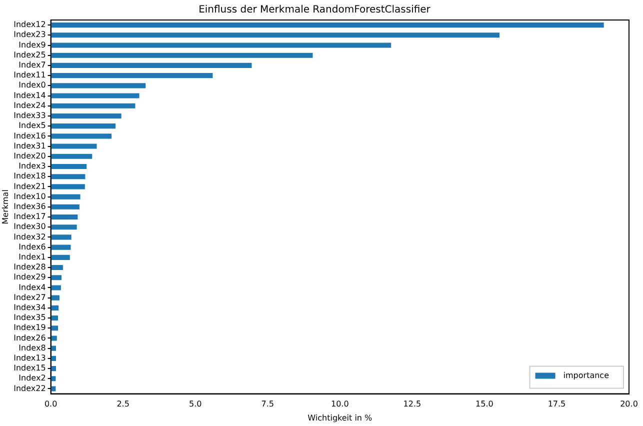 The image size is (643, 426). Describe the element at coordinates (485, 404) in the screenshot. I see `x-tick-label: 15.0` at that location.